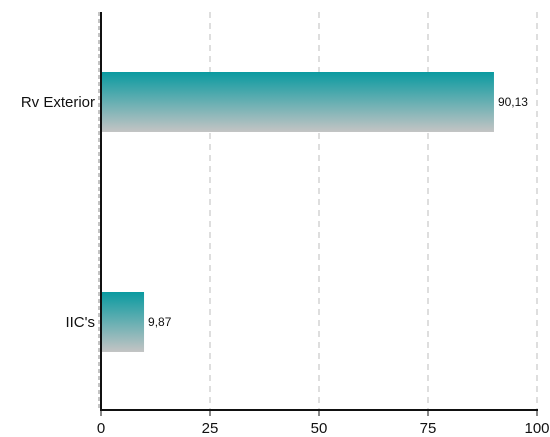 The height and width of the screenshot is (437, 550). I want to click on x-tick-label: 100, so click(536, 428).